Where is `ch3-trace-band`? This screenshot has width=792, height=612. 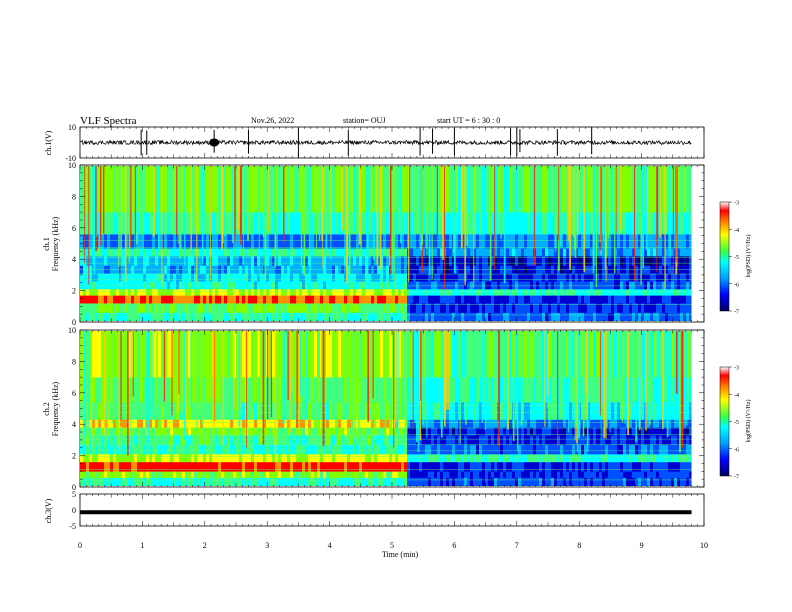
ch3-trace-band is located at coordinates (386, 512).